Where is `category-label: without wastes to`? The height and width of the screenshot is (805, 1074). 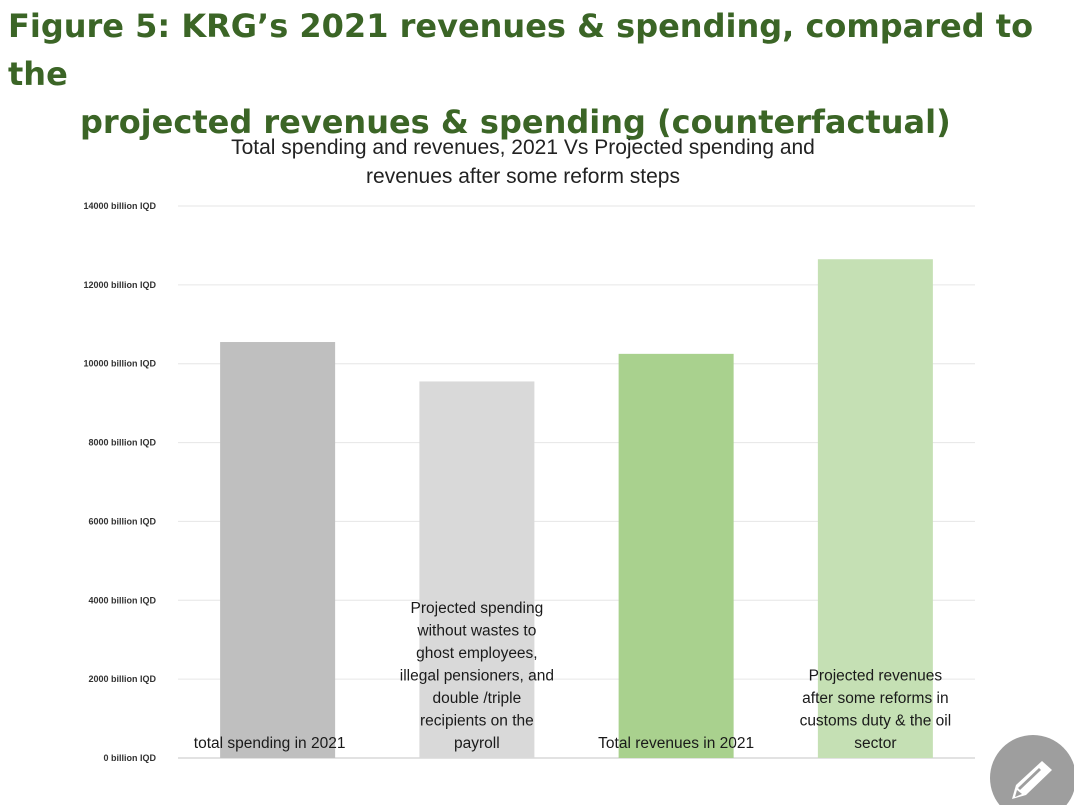
category-label: without wastes to is located at coordinates (476, 631).